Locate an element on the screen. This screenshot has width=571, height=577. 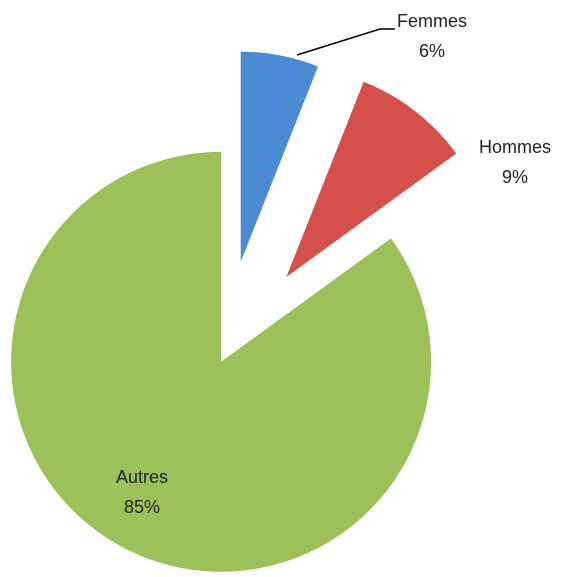
slice-category-label: Autres is located at coordinates (142, 477).